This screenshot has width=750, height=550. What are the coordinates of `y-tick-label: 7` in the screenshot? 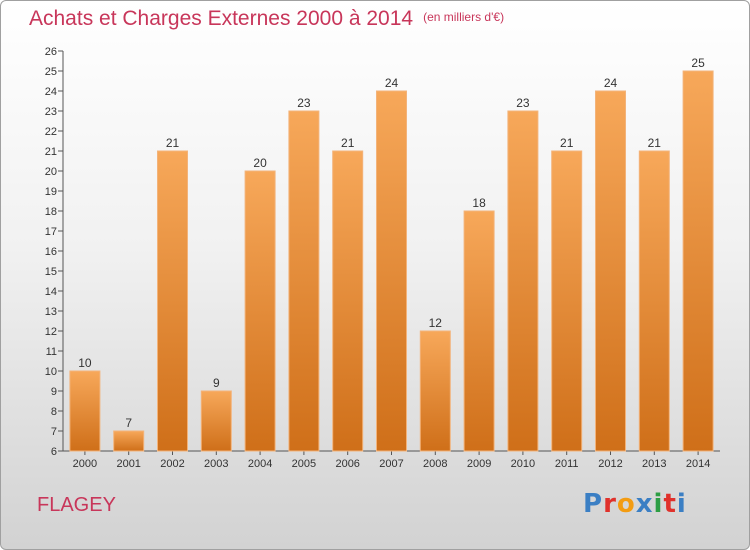 It's located at (54, 432).